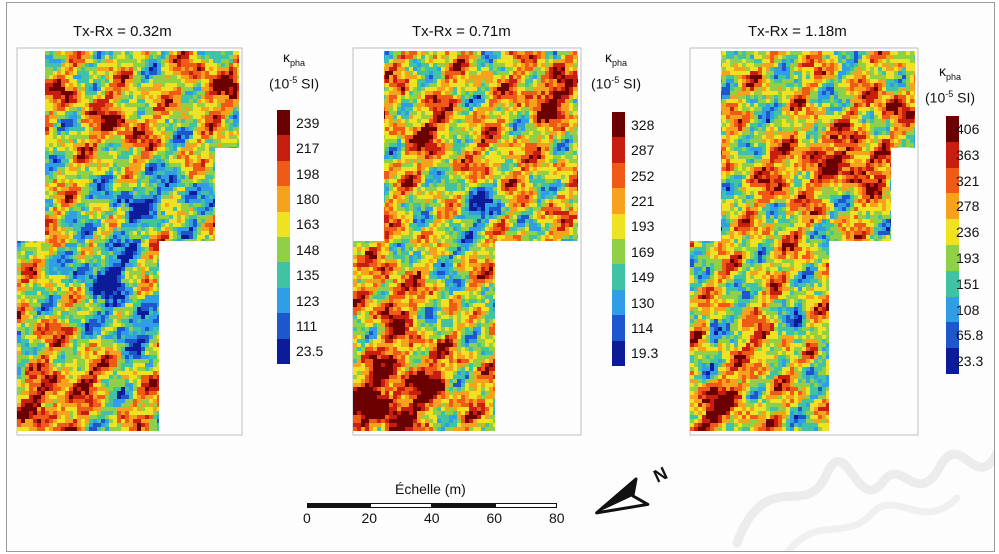  I want to click on panel-title-3: Tx-Rx = 1.18m, so click(797, 31).